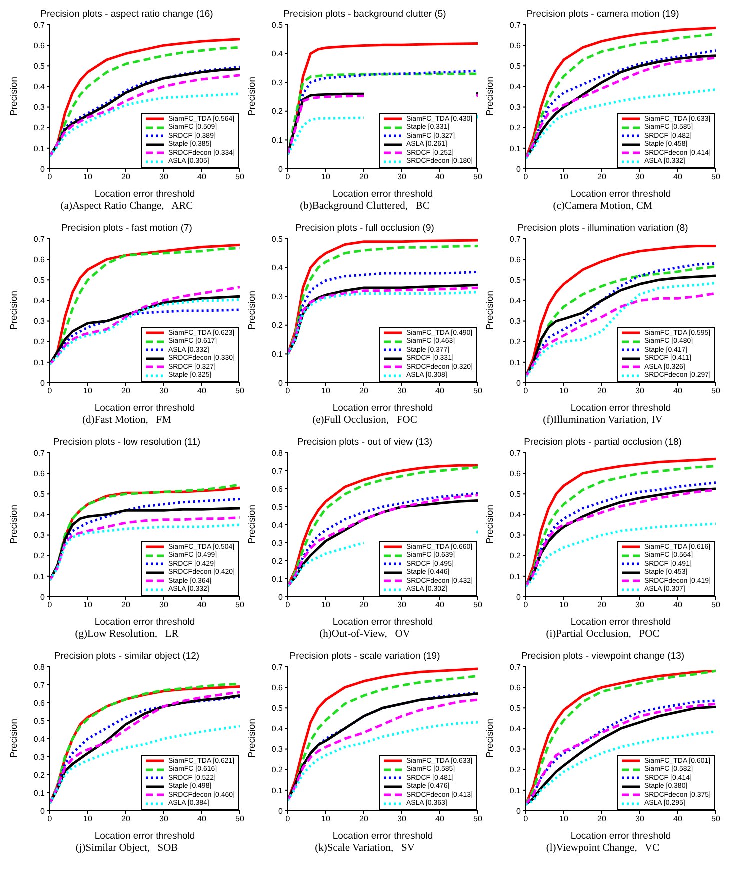  What do you see at coordinates (127, 228) in the screenshot?
I see `chart-title: Precision plots - fast motion (7)` at bounding box center [127, 228].